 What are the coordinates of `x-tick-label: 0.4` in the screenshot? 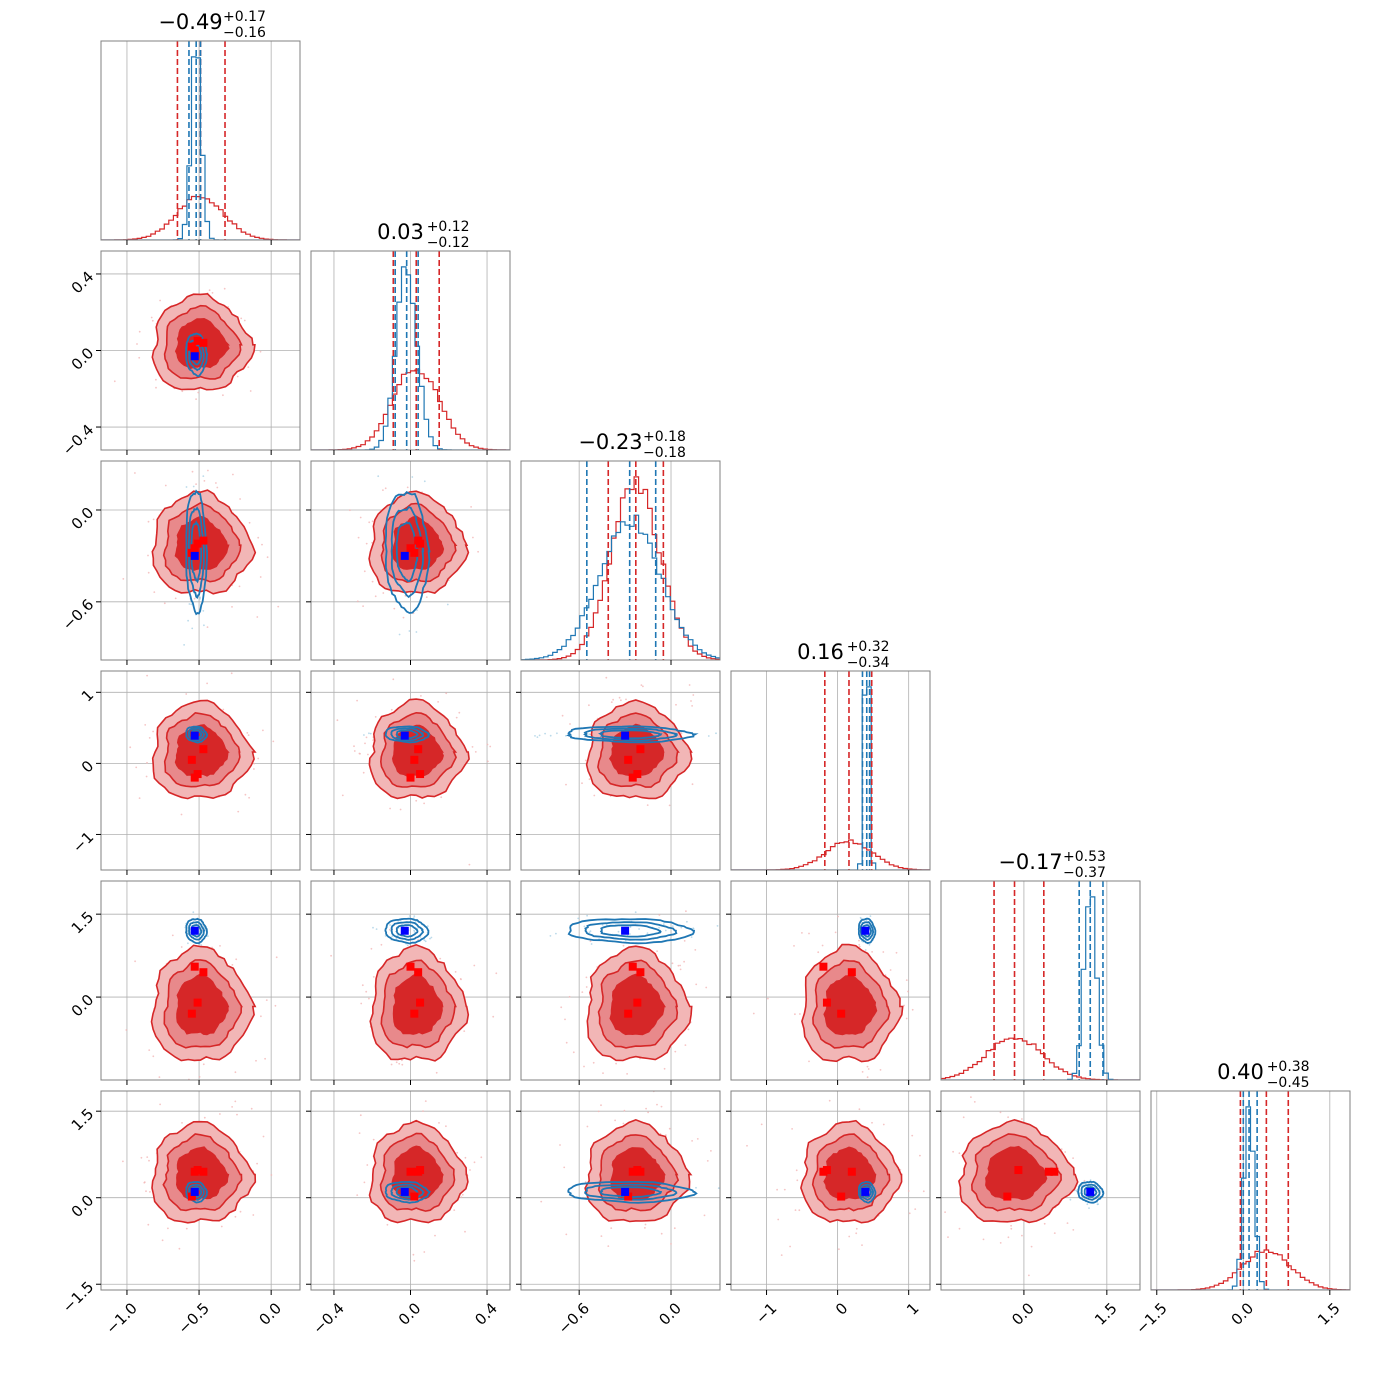 It's located at (486, 1314).